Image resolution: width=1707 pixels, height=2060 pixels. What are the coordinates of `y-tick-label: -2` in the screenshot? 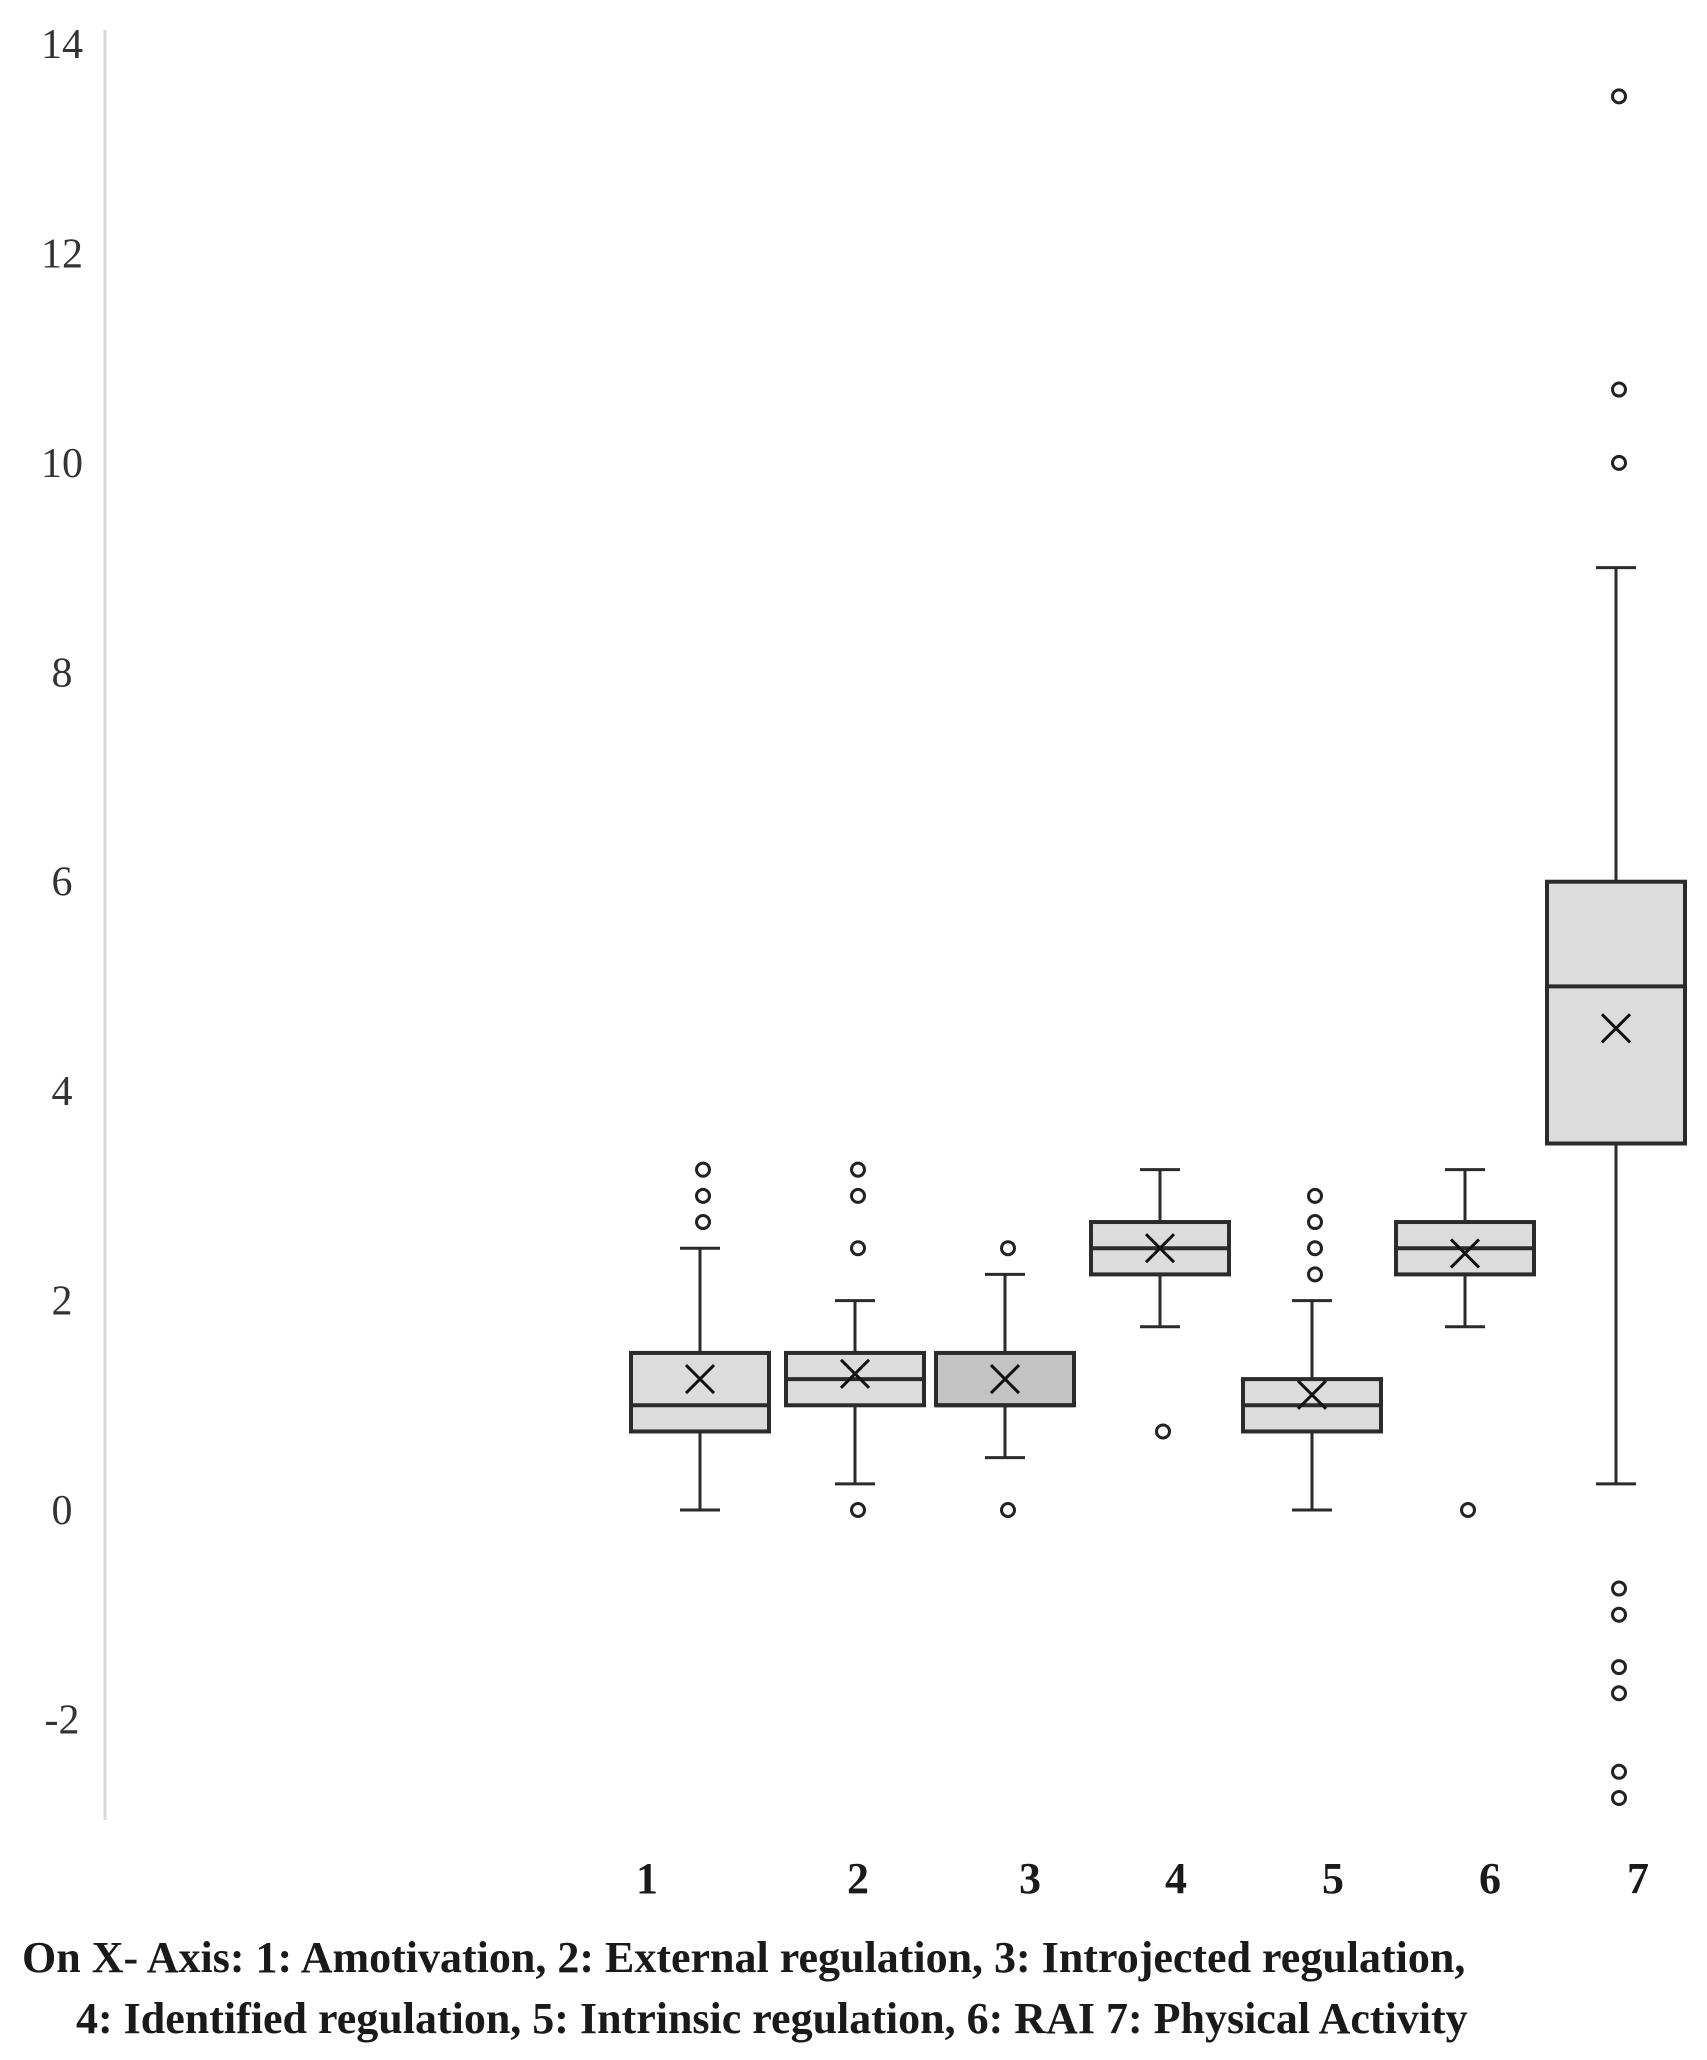 It's located at (62, 1720).